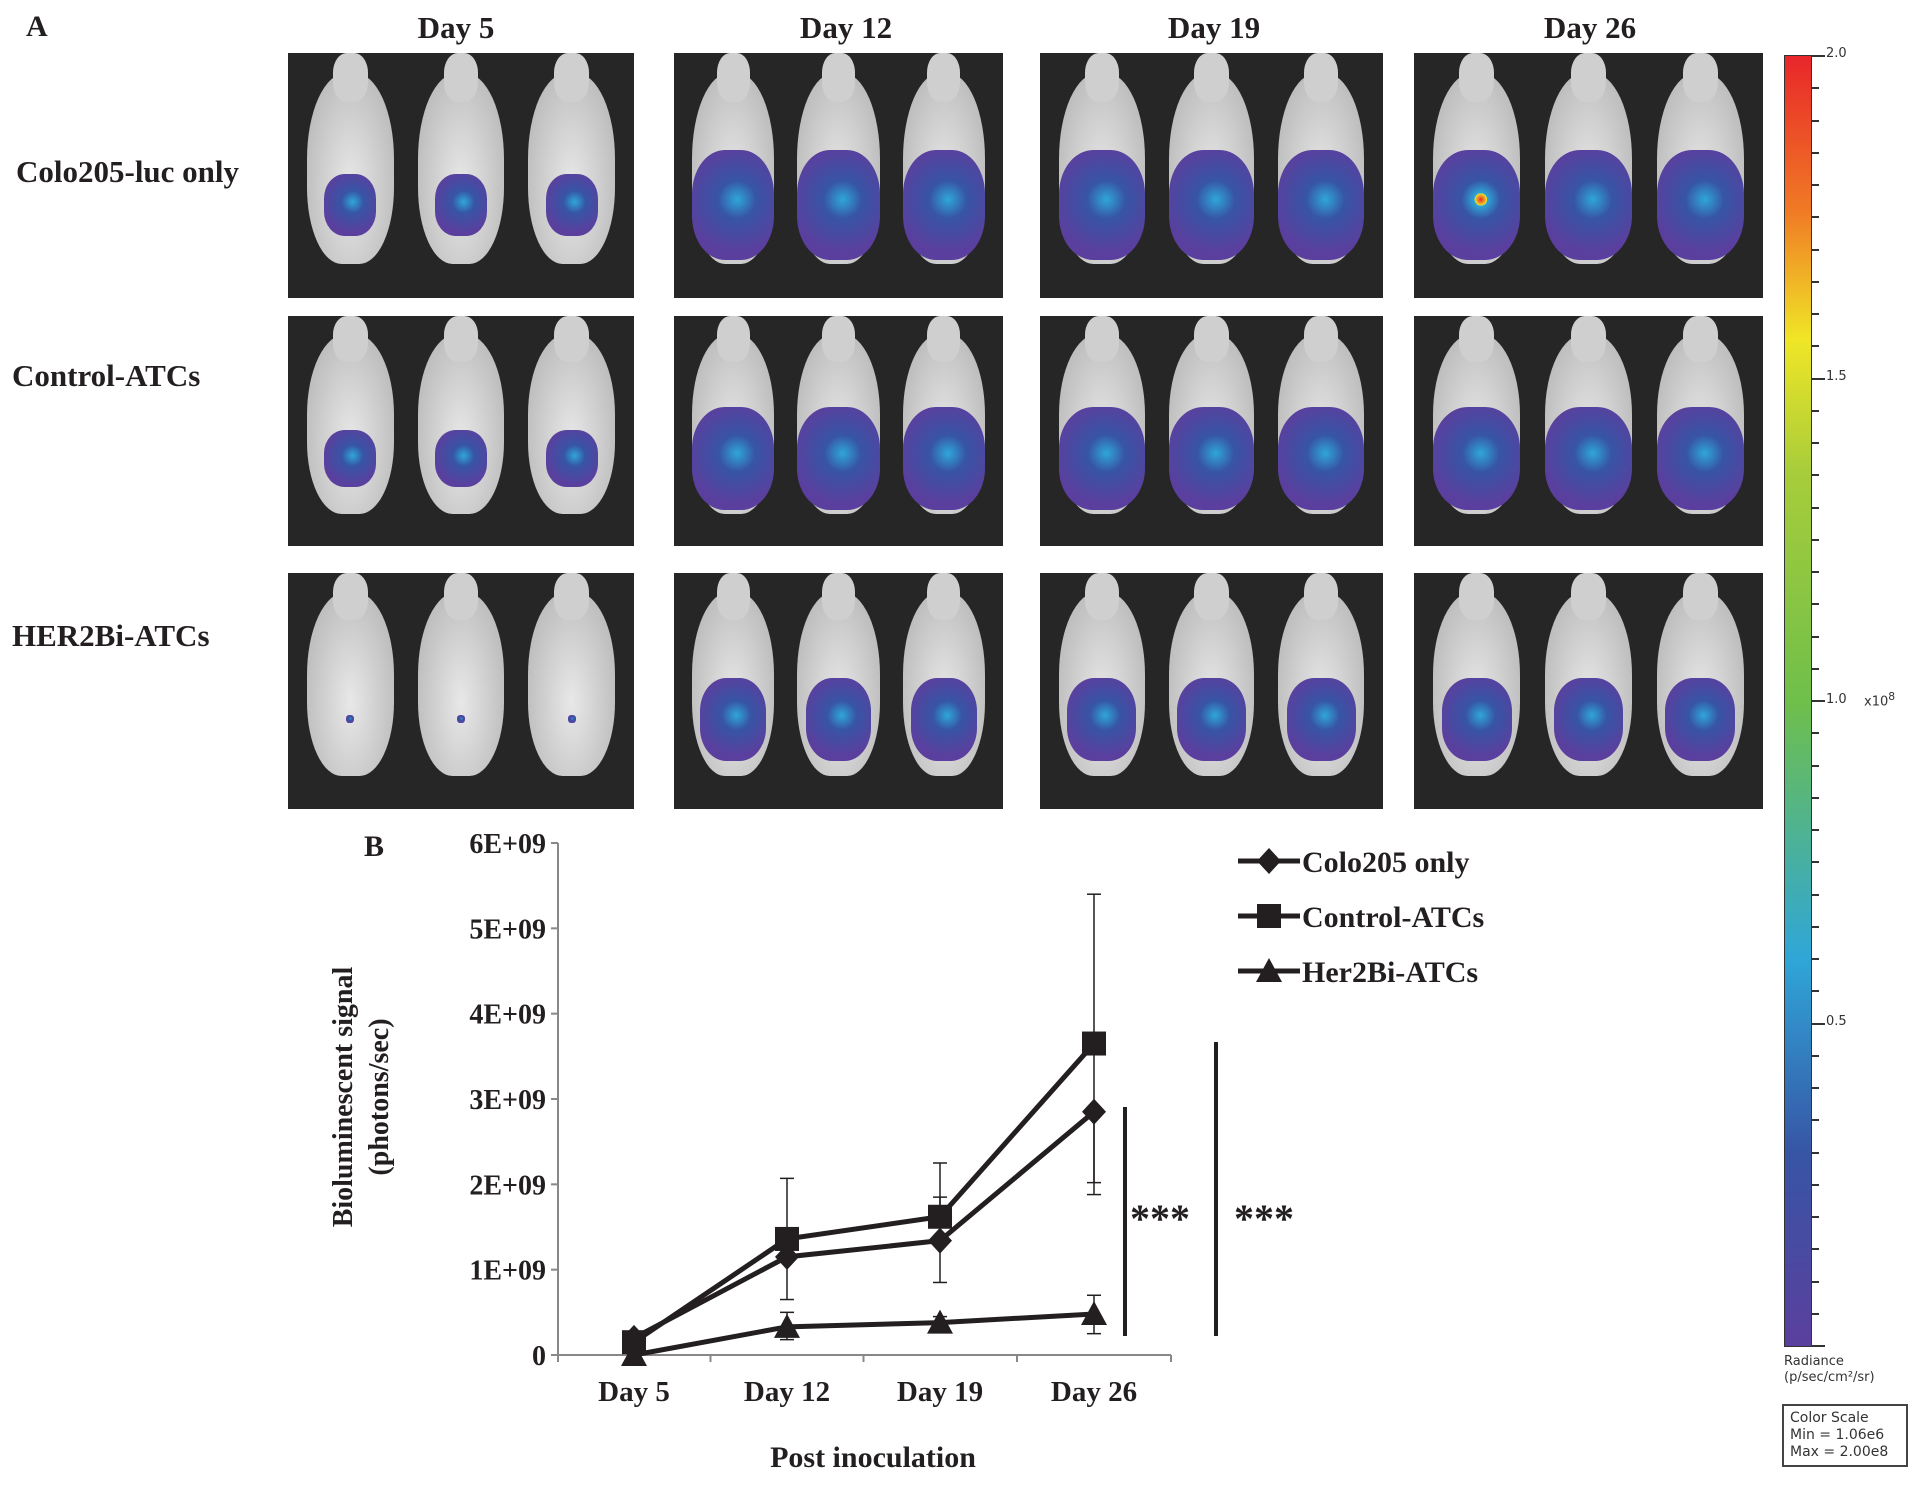  Describe the element at coordinates (343, 1096) in the screenshot. I see `y-axis-label-line1: Bioluminescent signal` at that location.